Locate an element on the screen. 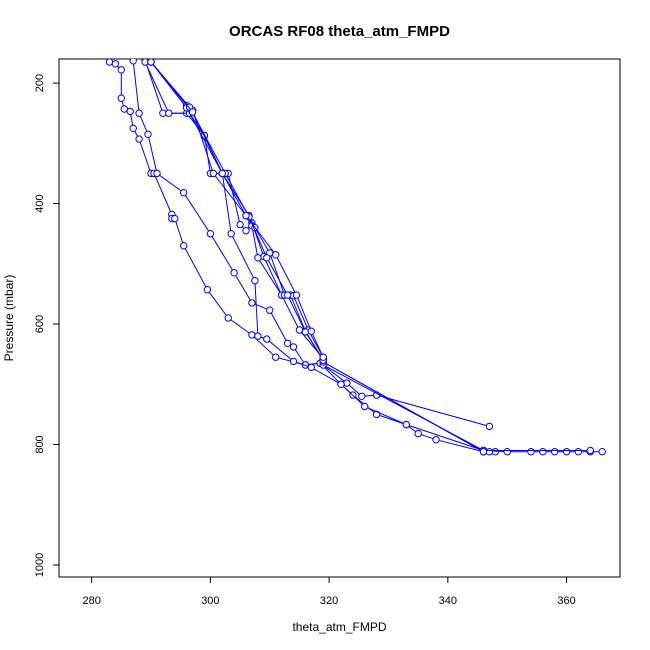 This screenshot has height=650, width=650. x-tick-label: 280 is located at coordinates (91, 601).